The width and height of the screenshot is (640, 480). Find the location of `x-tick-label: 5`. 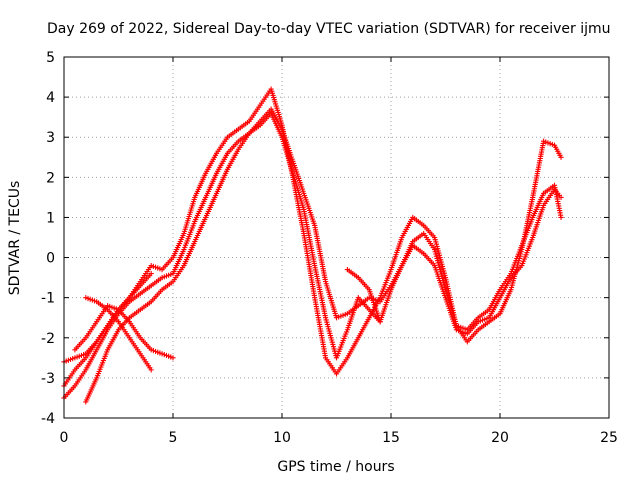

x-tick-label: 5 is located at coordinates (173, 438).